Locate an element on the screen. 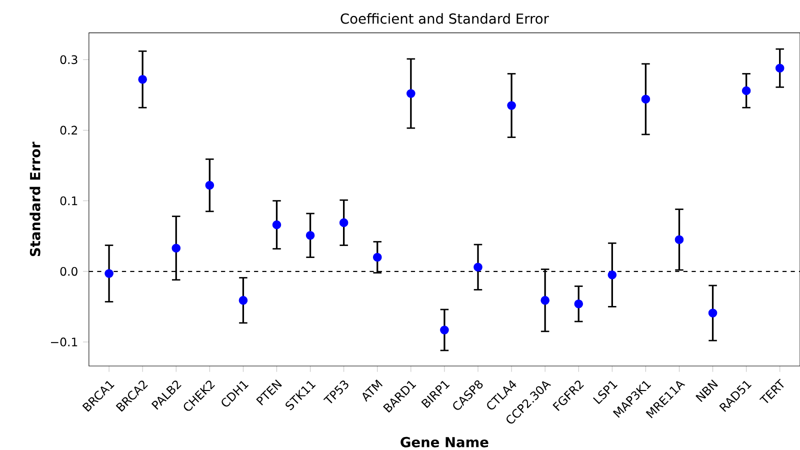 The height and width of the screenshot is (450, 800). y-tick-label: 0.2 is located at coordinates (69, 130).